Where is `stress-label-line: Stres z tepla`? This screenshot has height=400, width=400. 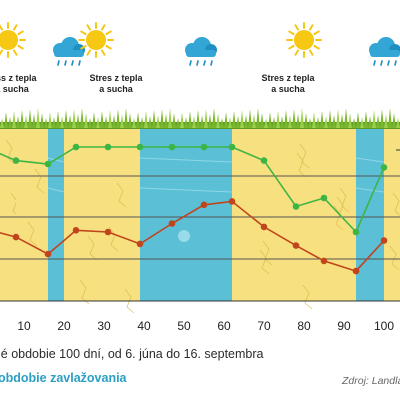 stress-label-line: Stres z tepla is located at coordinates (288, 78).